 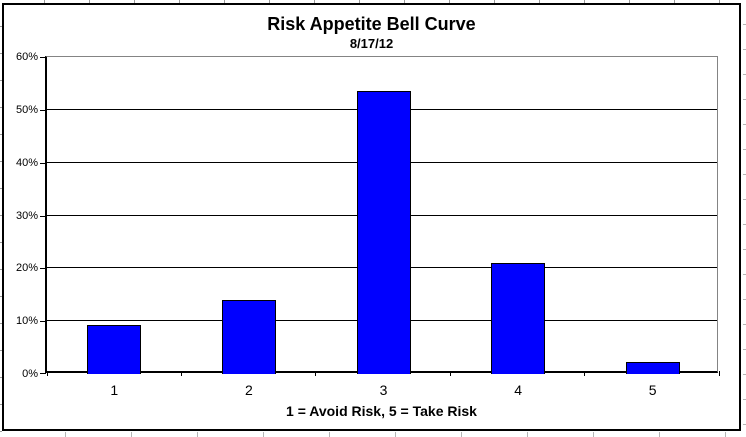 What do you see at coordinates (26, 162) in the screenshot?
I see `y-axis-tick-label: 40%` at bounding box center [26, 162].